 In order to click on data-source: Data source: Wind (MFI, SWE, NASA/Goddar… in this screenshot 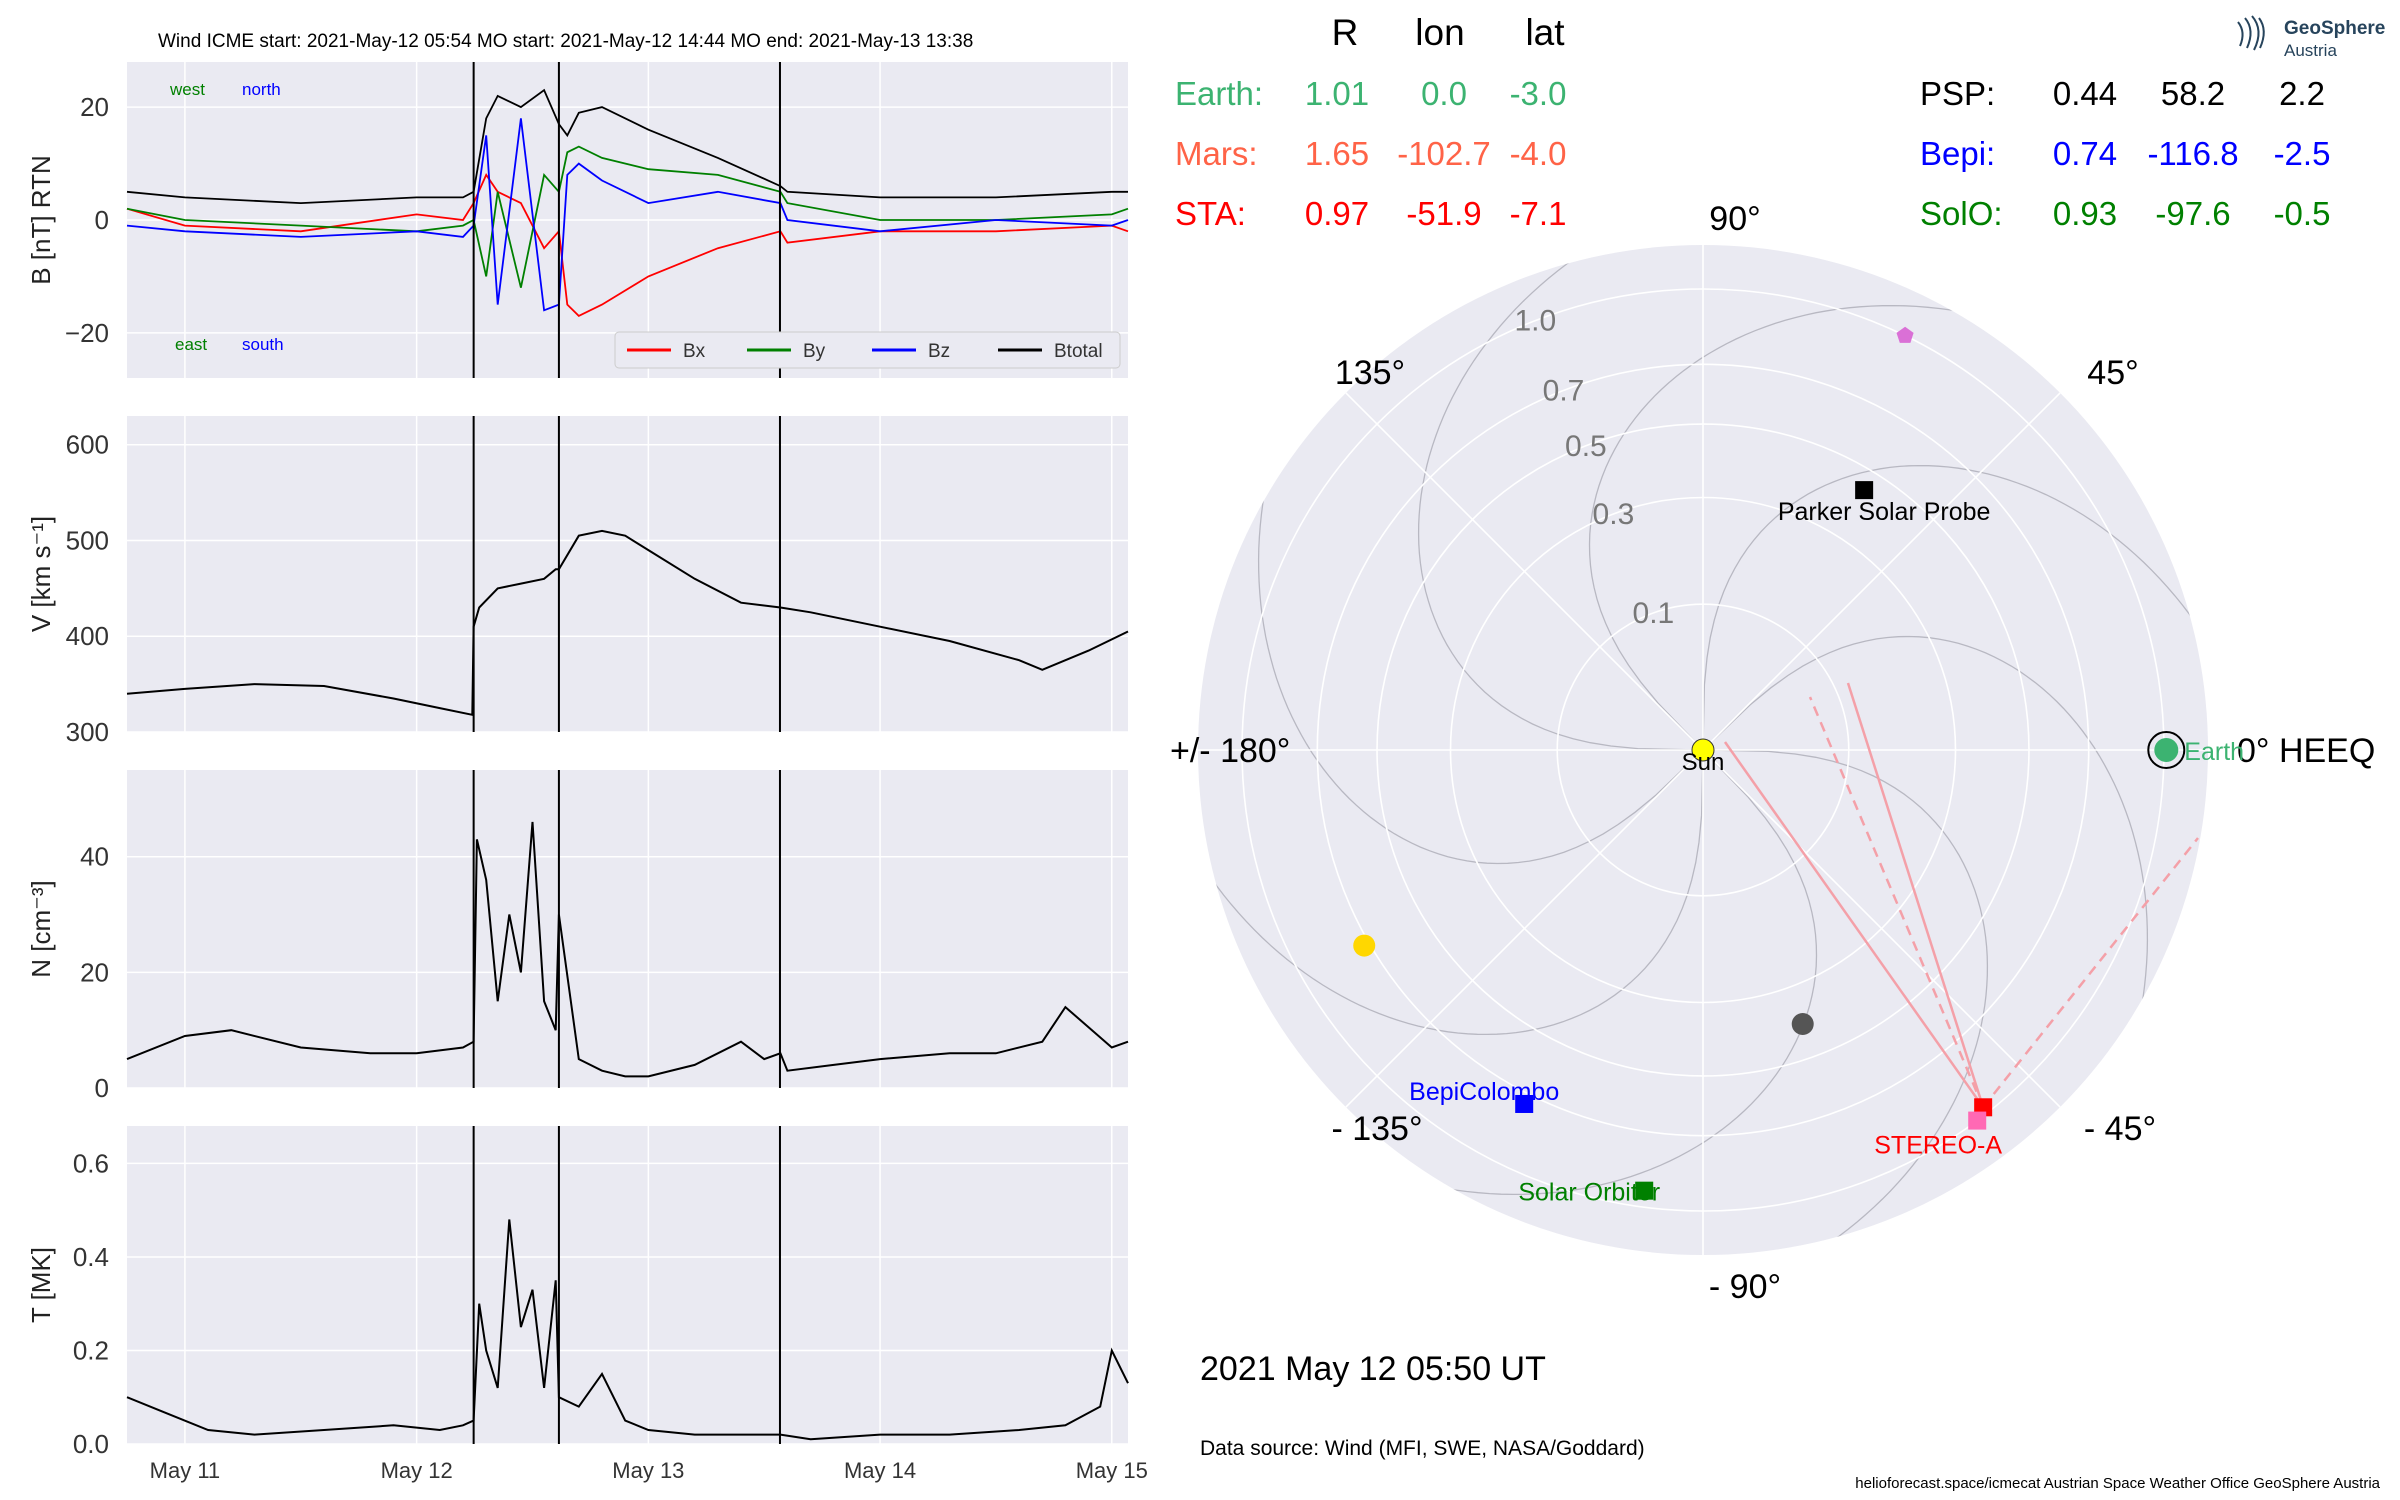, I will do `click(1422, 1448)`.